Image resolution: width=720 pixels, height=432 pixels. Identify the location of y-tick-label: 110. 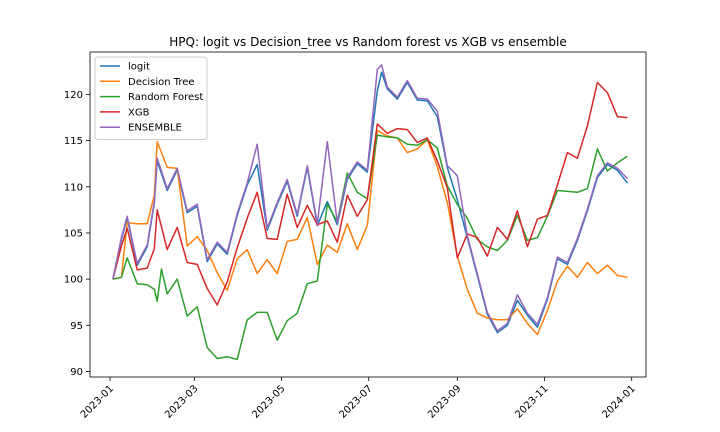
(73, 187).